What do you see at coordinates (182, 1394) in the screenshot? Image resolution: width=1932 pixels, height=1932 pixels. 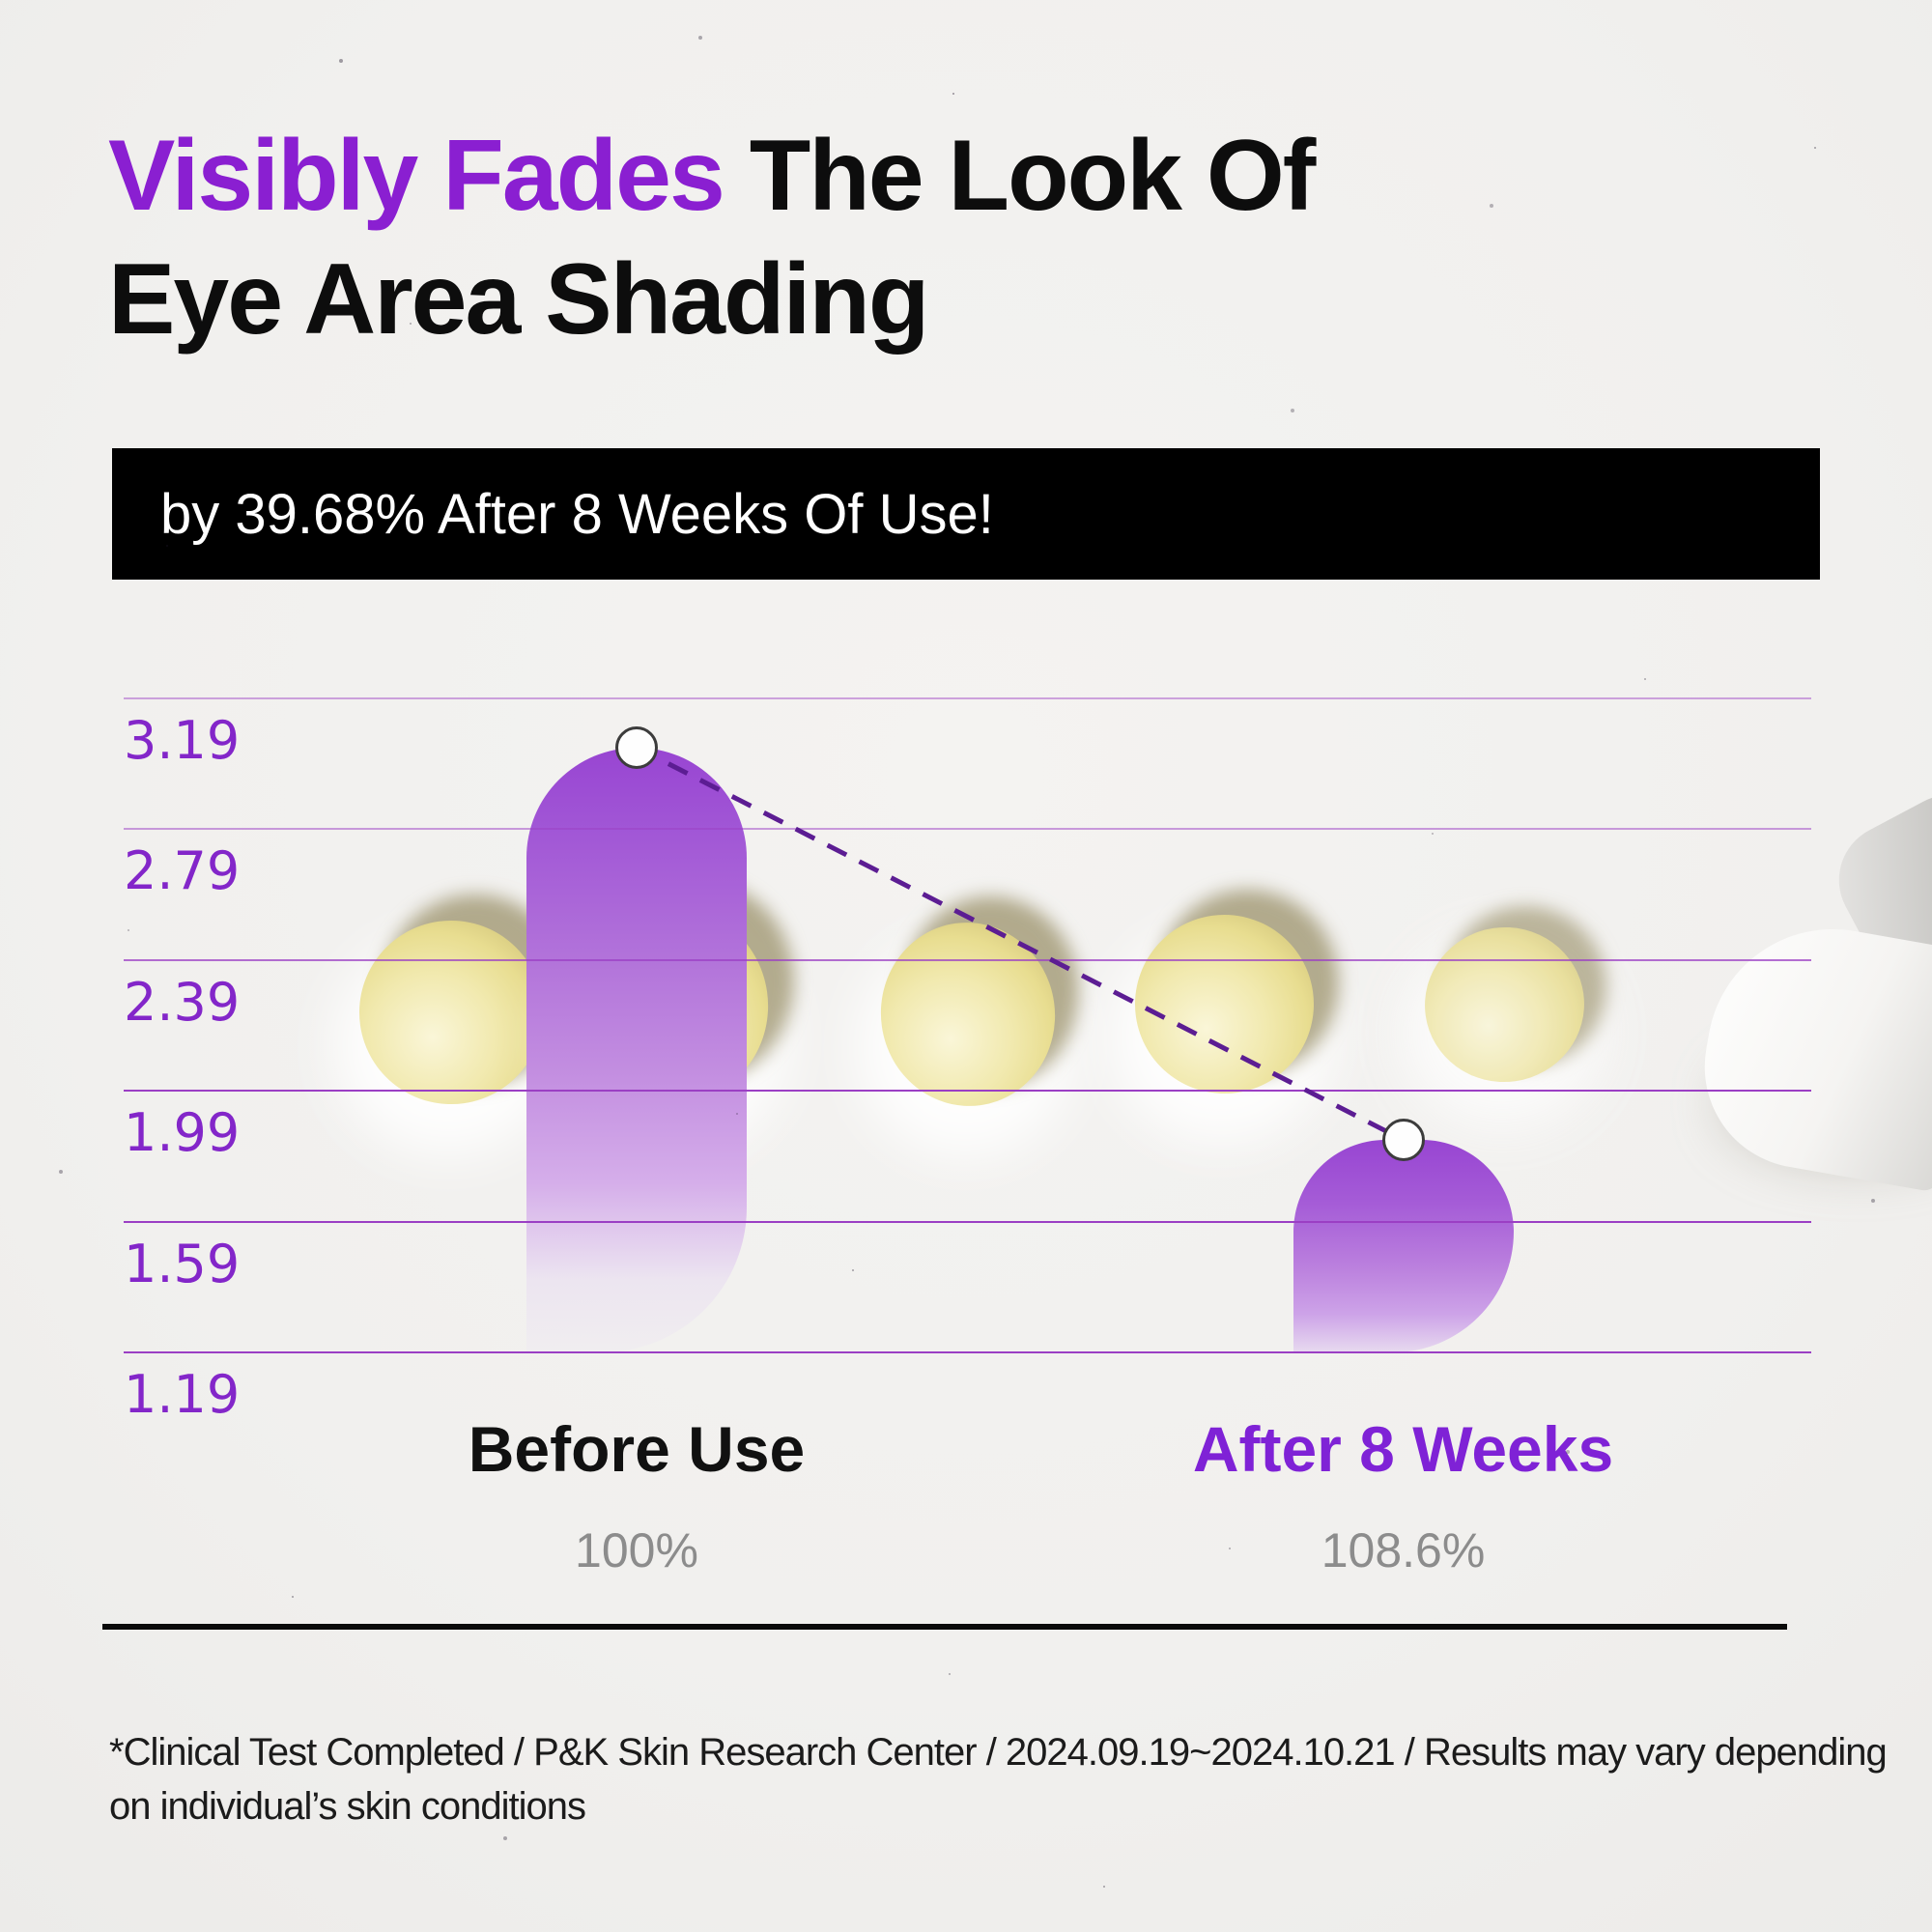 I see `y-axis-tick-label: 1.19` at bounding box center [182, 1394].